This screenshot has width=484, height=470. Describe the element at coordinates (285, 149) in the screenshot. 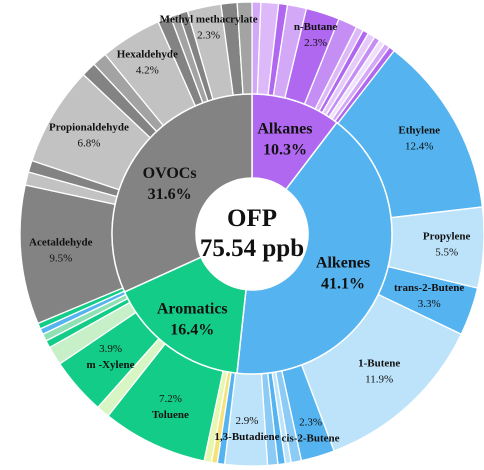

I see `inner-value-alkanes: 10.3%` at that location.